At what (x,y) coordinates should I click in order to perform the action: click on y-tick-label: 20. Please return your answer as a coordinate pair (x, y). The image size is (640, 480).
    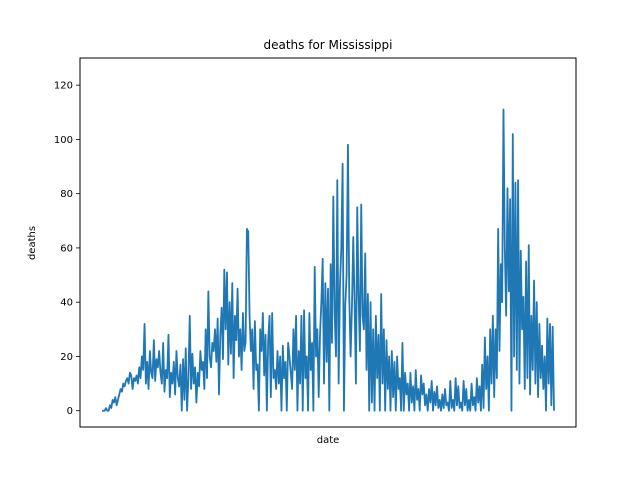
    Looking at the image, I should click on (66, 357).